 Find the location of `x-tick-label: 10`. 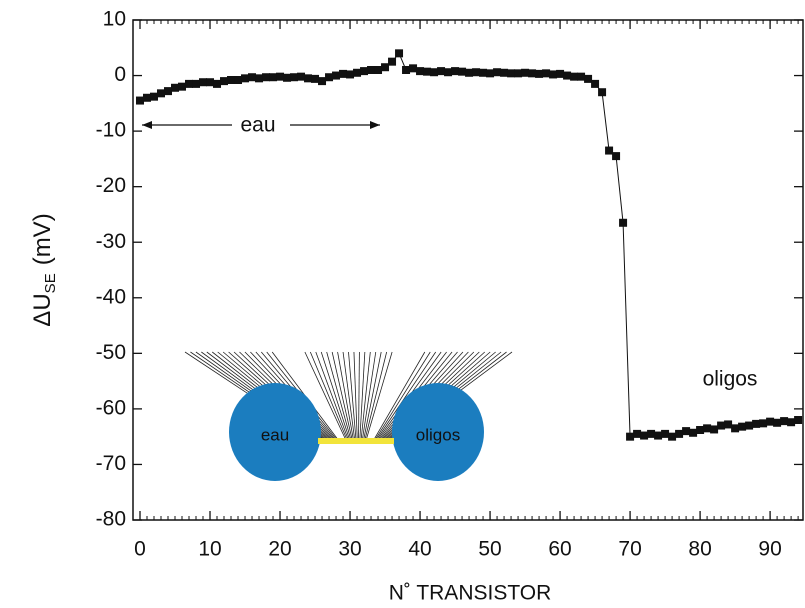

x-tick-label: 10 is located at coordinates (209, 549).